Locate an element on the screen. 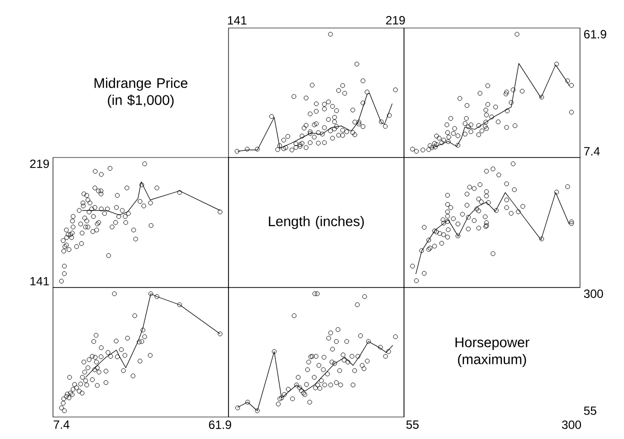  text: Midrange Price (in $1,000) is located at coordinates (141, 93).